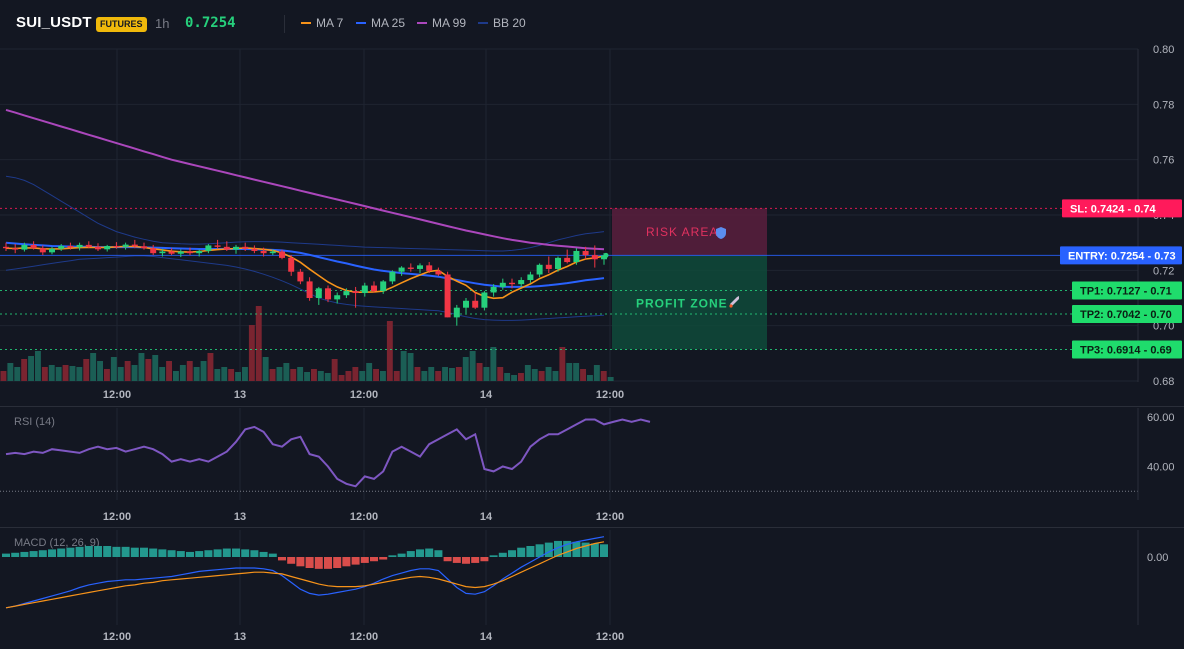 The width and height of the screenshot is (1184, 649). Describe the element at coordinates (689, 232) in the screenshot. I see `risk-area-zone` at that location.